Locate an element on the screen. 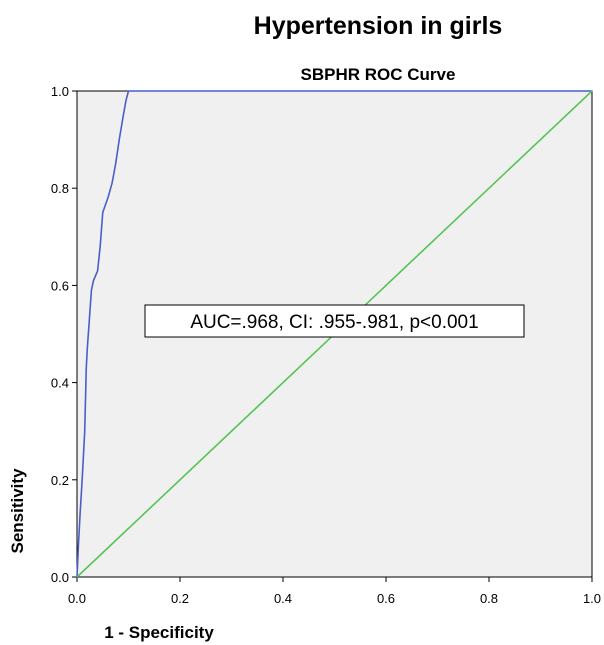  x-tick-label: 0.6 is located at coordinates (386, 598).